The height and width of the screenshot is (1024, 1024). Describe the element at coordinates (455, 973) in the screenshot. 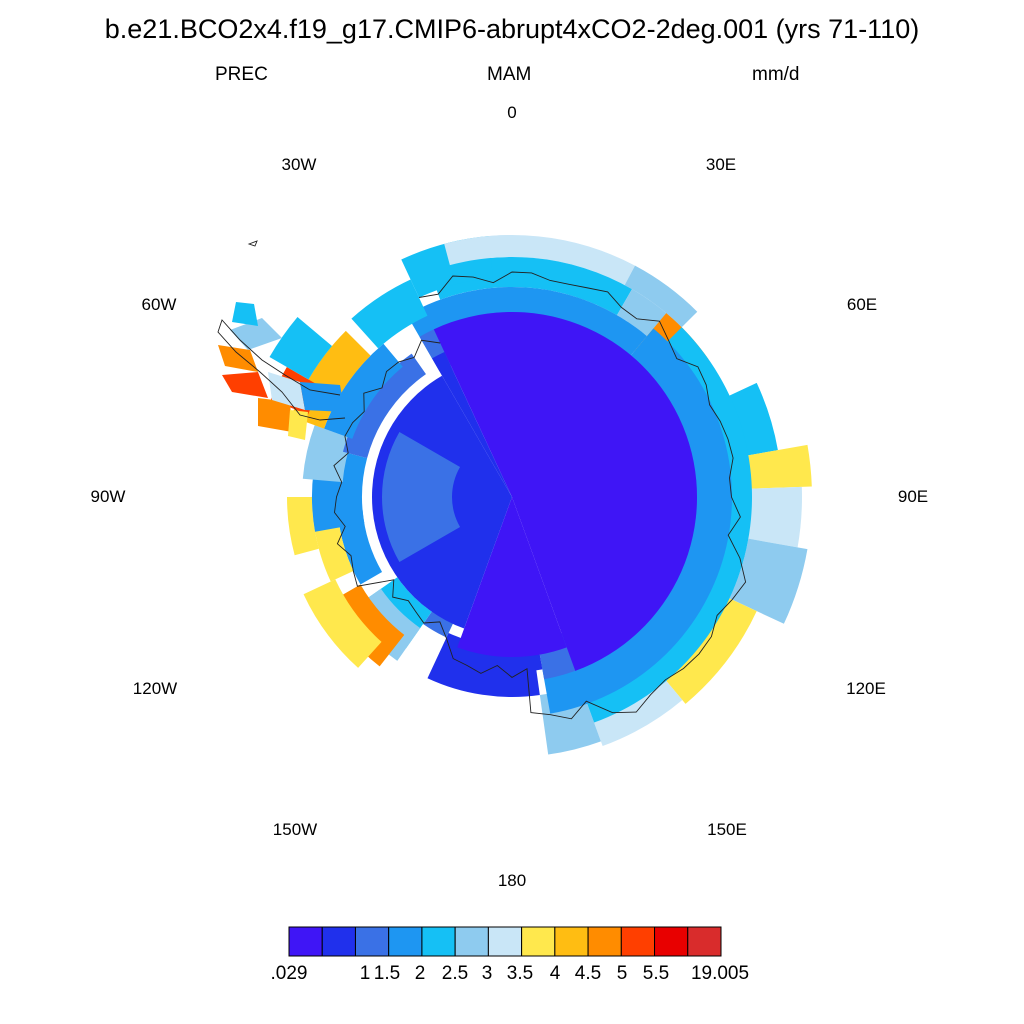

I see `colorbar-label: 2.5` at that location.